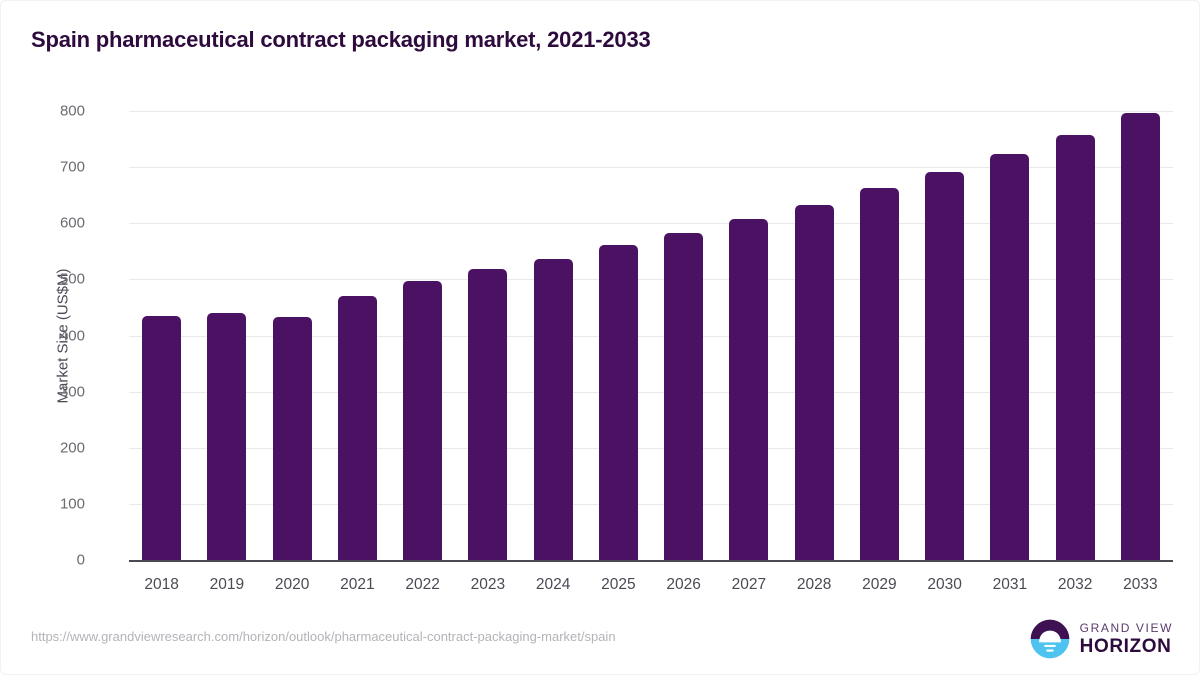  Describe the element at coordinates (72, 335) in the screenshot. I see `y-tick-label: 400` at that location.